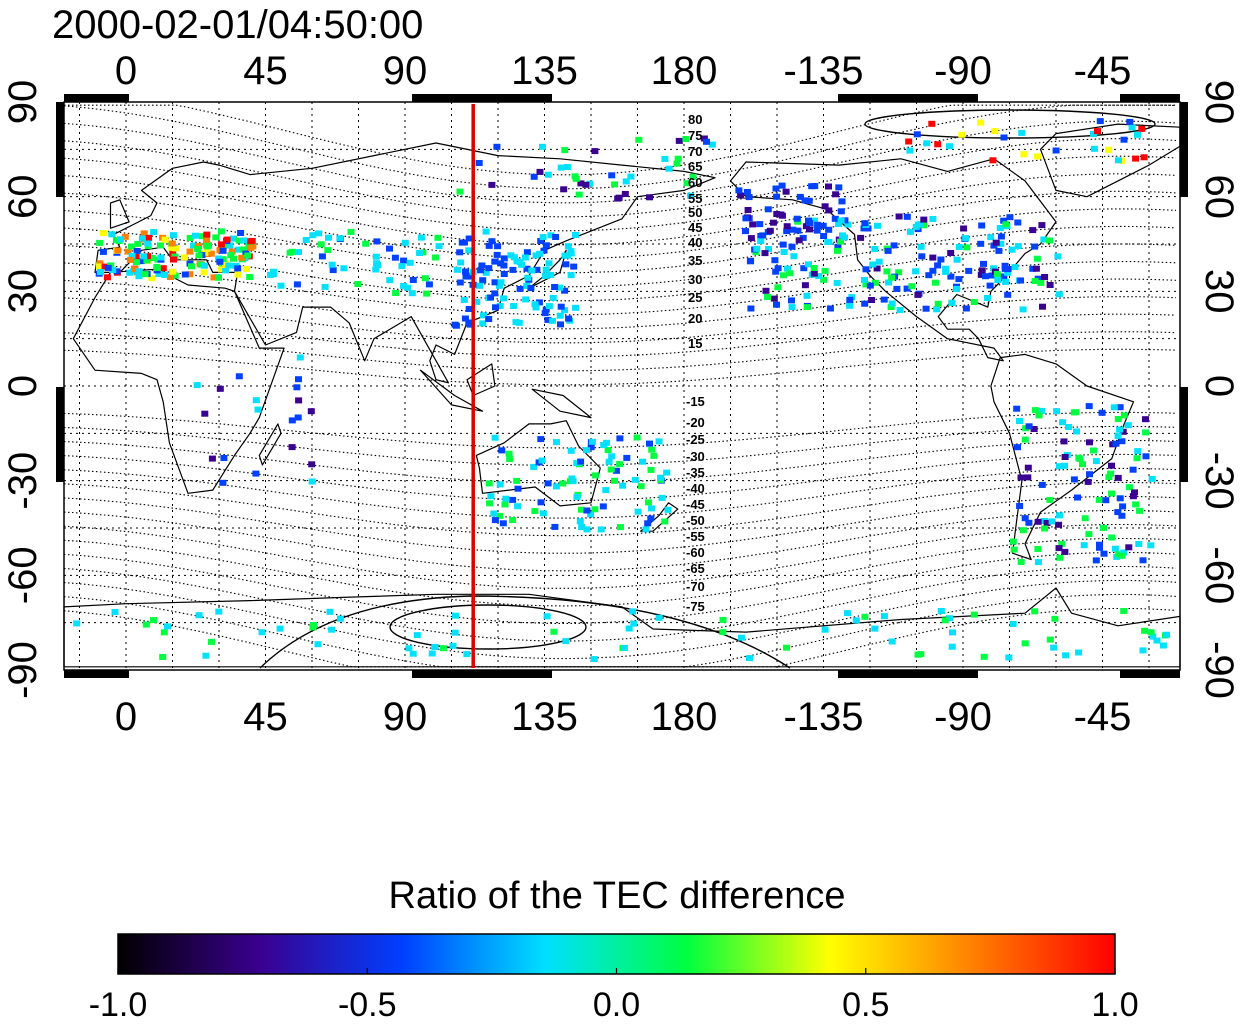 The height and width of the screenshot is (1024, 1240). I want to click on colorbar-tick-label: -0.5, so click(367, 1005).